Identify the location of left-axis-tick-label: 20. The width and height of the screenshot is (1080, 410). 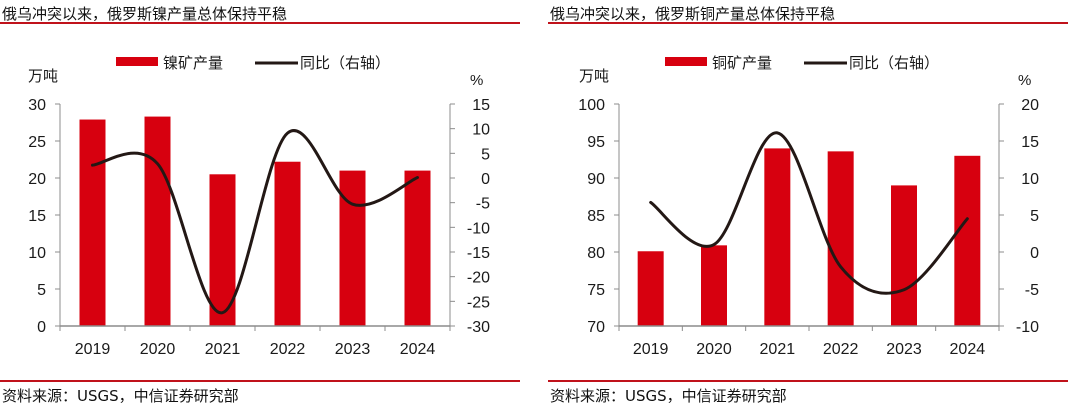
(37, 179).